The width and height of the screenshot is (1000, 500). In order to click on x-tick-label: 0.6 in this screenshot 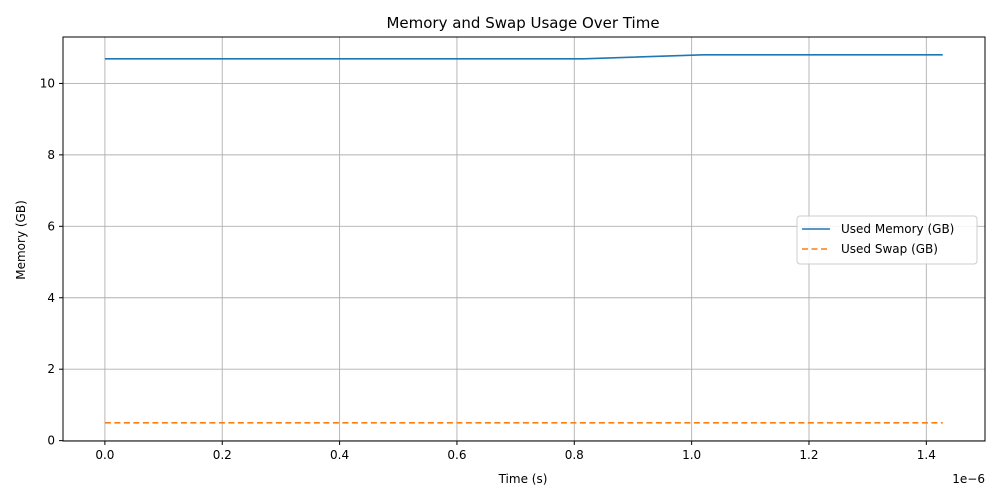, I will do `click(456, 455)`.